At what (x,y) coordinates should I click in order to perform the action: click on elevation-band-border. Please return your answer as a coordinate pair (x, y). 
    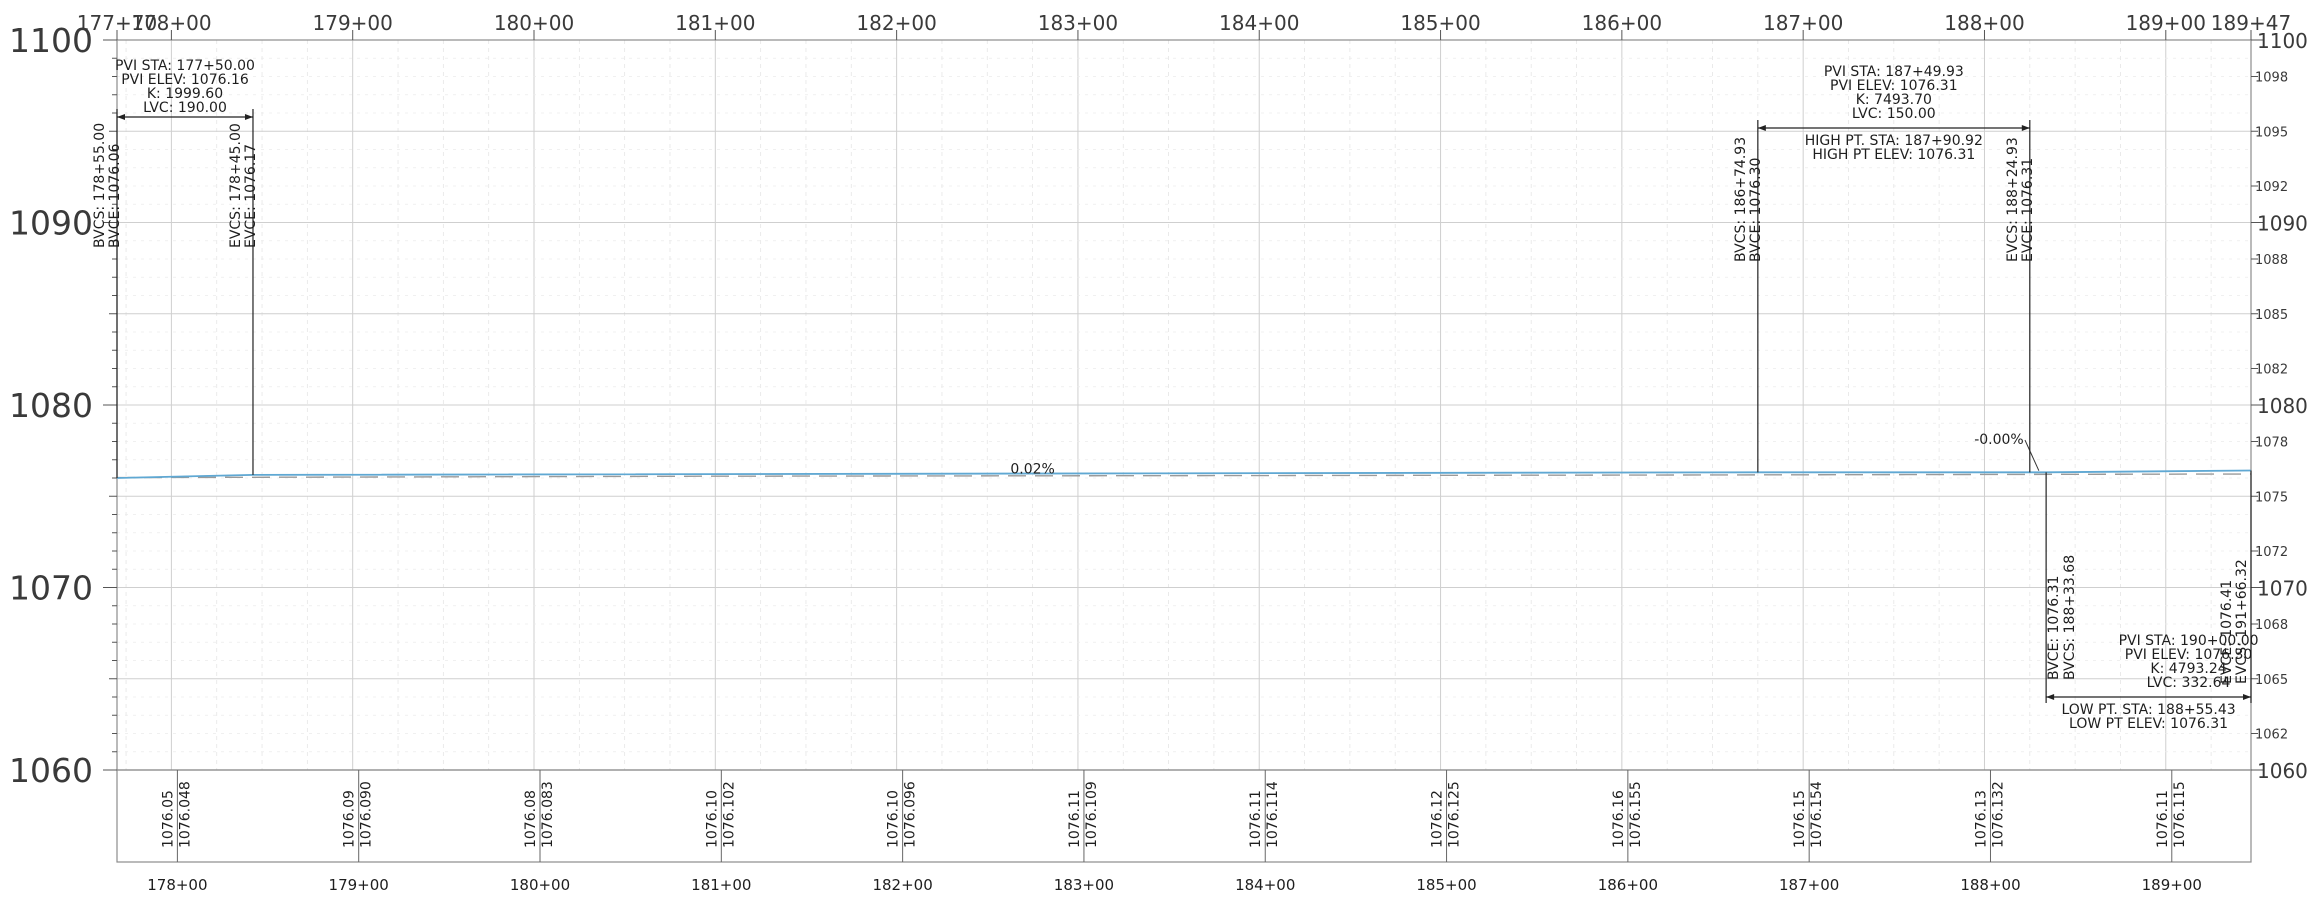
    Looking at the image, I should click on (1184, 816).